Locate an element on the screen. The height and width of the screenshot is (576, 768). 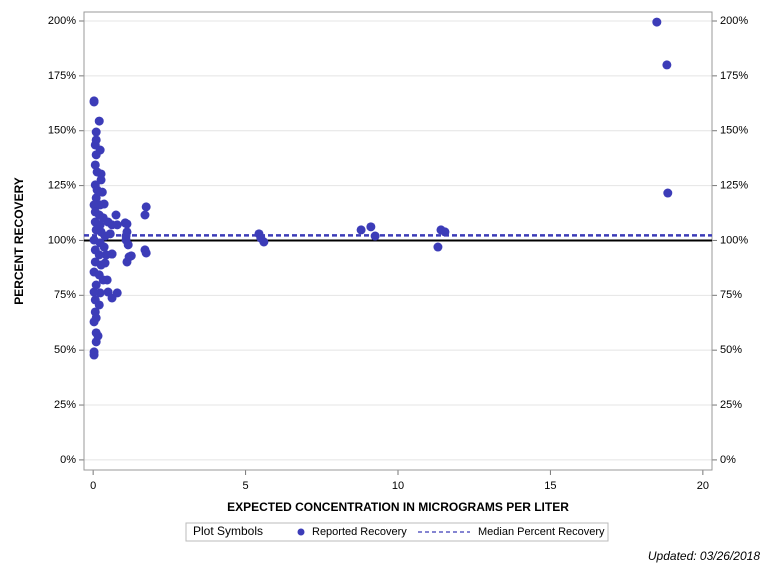
y2-tick-label: 75% is located at coordinates (731, 295).